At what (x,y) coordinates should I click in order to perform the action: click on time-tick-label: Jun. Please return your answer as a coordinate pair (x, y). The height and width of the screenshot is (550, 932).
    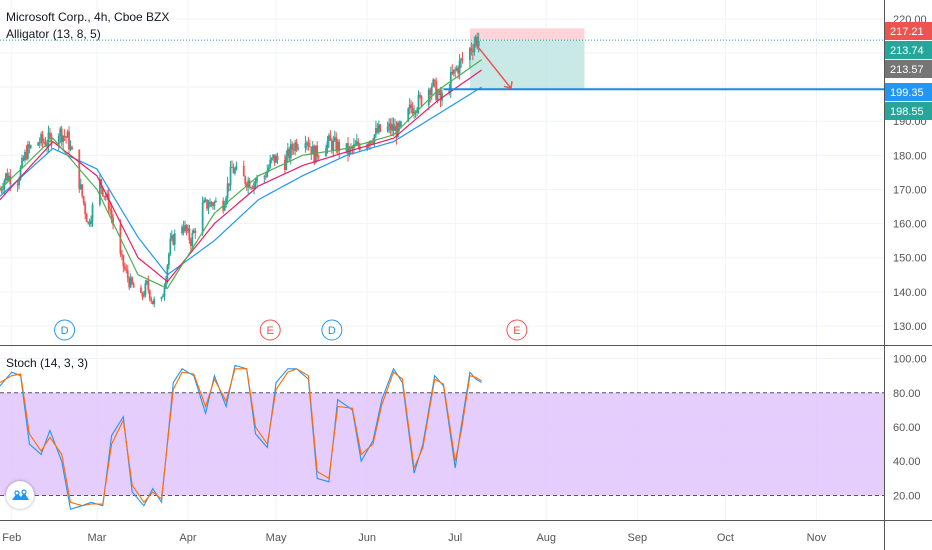
    Looking at the image, I should click on (367, 538).